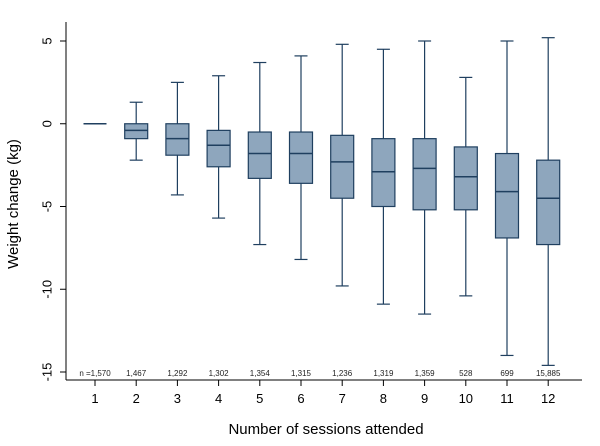 The width and height of the screenshot is (600, 446). Describe the element at coordinates (47, 289) in the screenshot. I see `y-tick-label: -10` at that location.